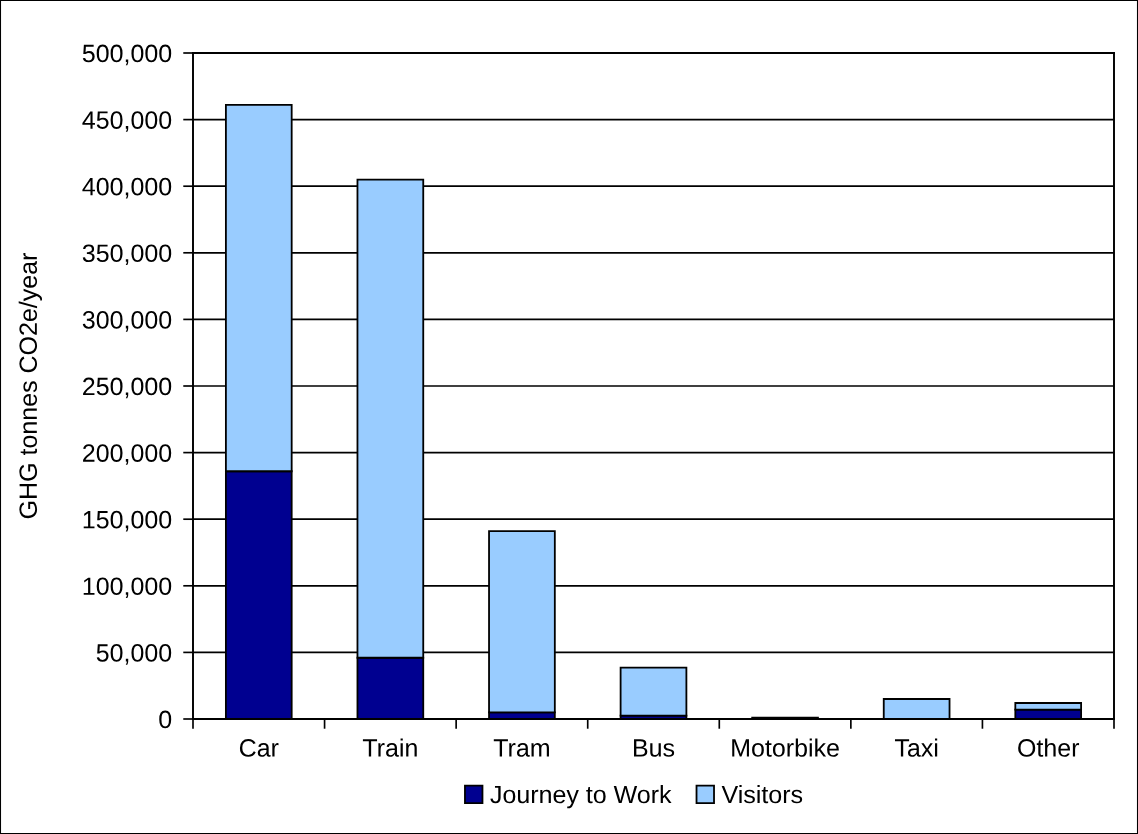 The width and height of the screenshot is (1138, 834). Describe the element at coordinates (127, 188) in the screenshot. I see `y-tick-label: 400,000` at that location.